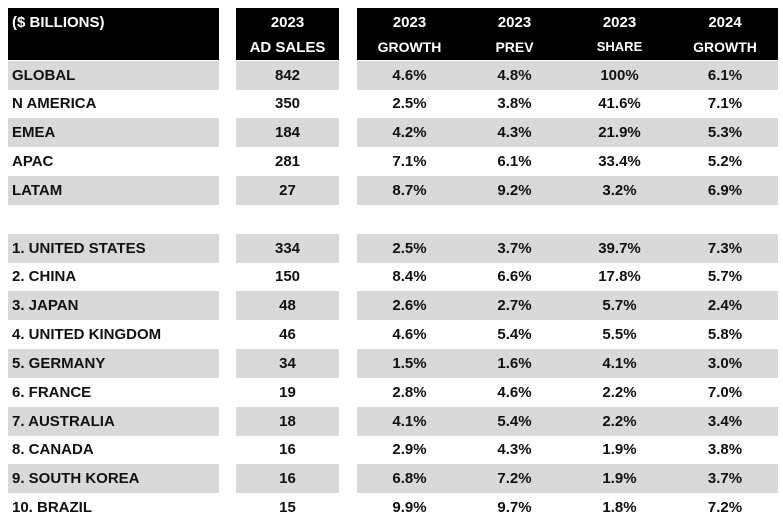  Describe the element at coordinates (287, 133) in the screenshot. I see `ad-sales-value: 184` at that location.